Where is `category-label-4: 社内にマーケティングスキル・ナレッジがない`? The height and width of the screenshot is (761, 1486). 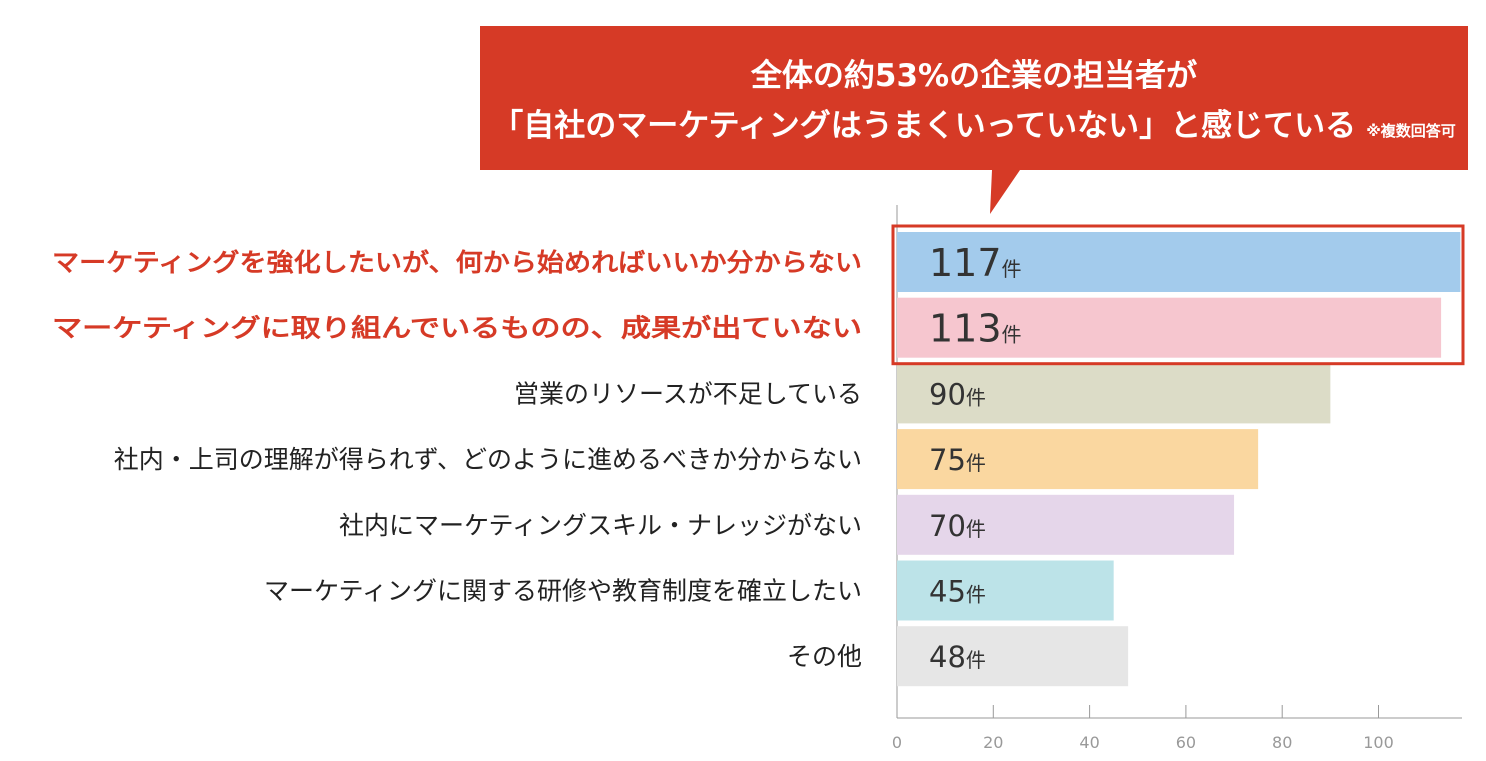
category-label-4: 社内にマーケティングスキル・ナレッジがない is located at coordinates (600, 525).